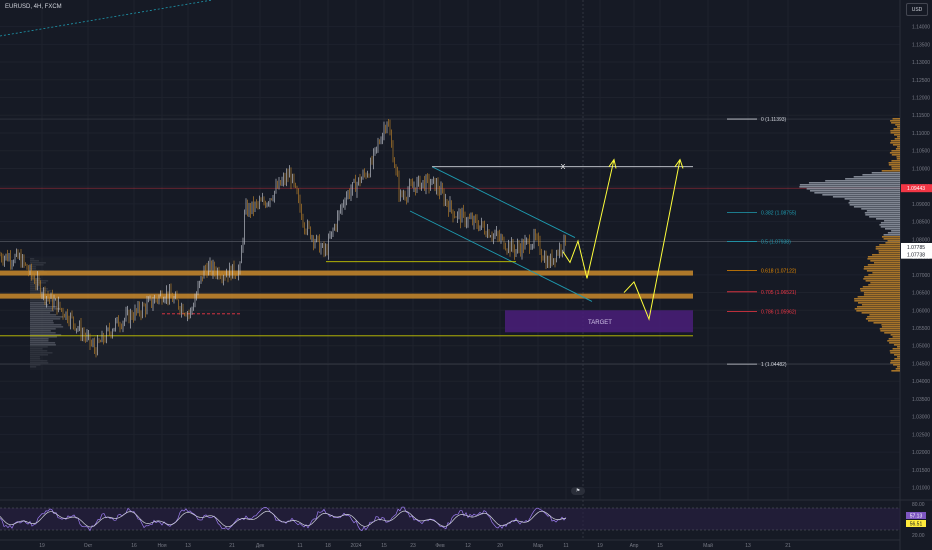 Image resolution: width=932 pixels, height=550 pixels. I want to click on currency-button: USD, so click(917, 9).